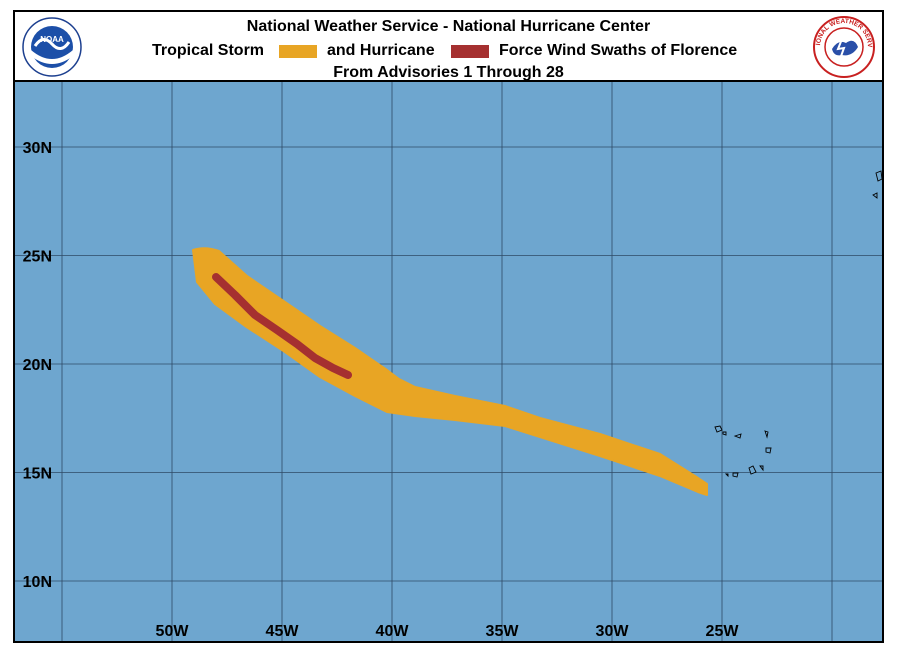  I want to click on latitude-label: 10N, so click(37, 582).